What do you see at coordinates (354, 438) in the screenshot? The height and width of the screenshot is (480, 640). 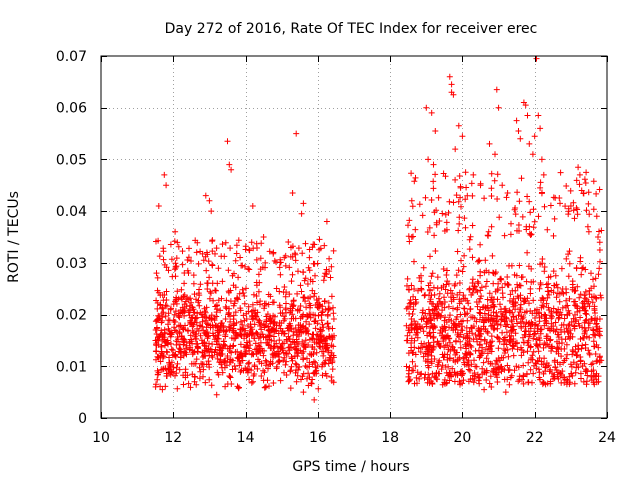 I see `x-axis-tick-labels: 10 12 14 16 18 20 22 24` at bounding box center [354, 438].